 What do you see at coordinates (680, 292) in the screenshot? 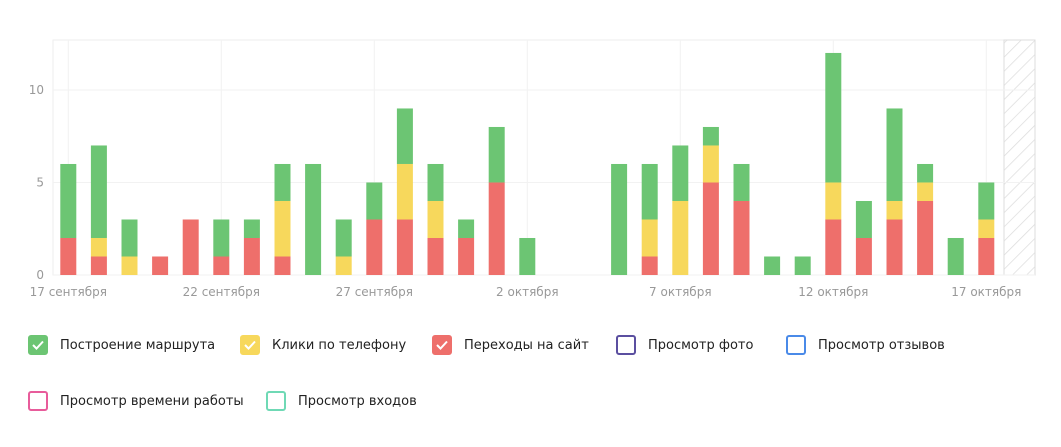
I see `x-tick-label: 7 октября` at bounding box center [680, 292].